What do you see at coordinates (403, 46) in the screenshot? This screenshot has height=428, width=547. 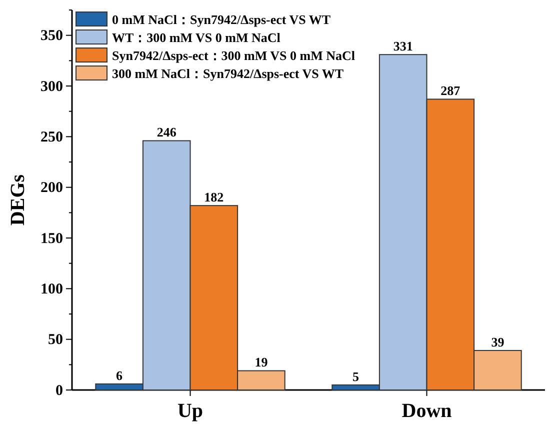 I see `data-label: 331` at bounding box center [403, 46].